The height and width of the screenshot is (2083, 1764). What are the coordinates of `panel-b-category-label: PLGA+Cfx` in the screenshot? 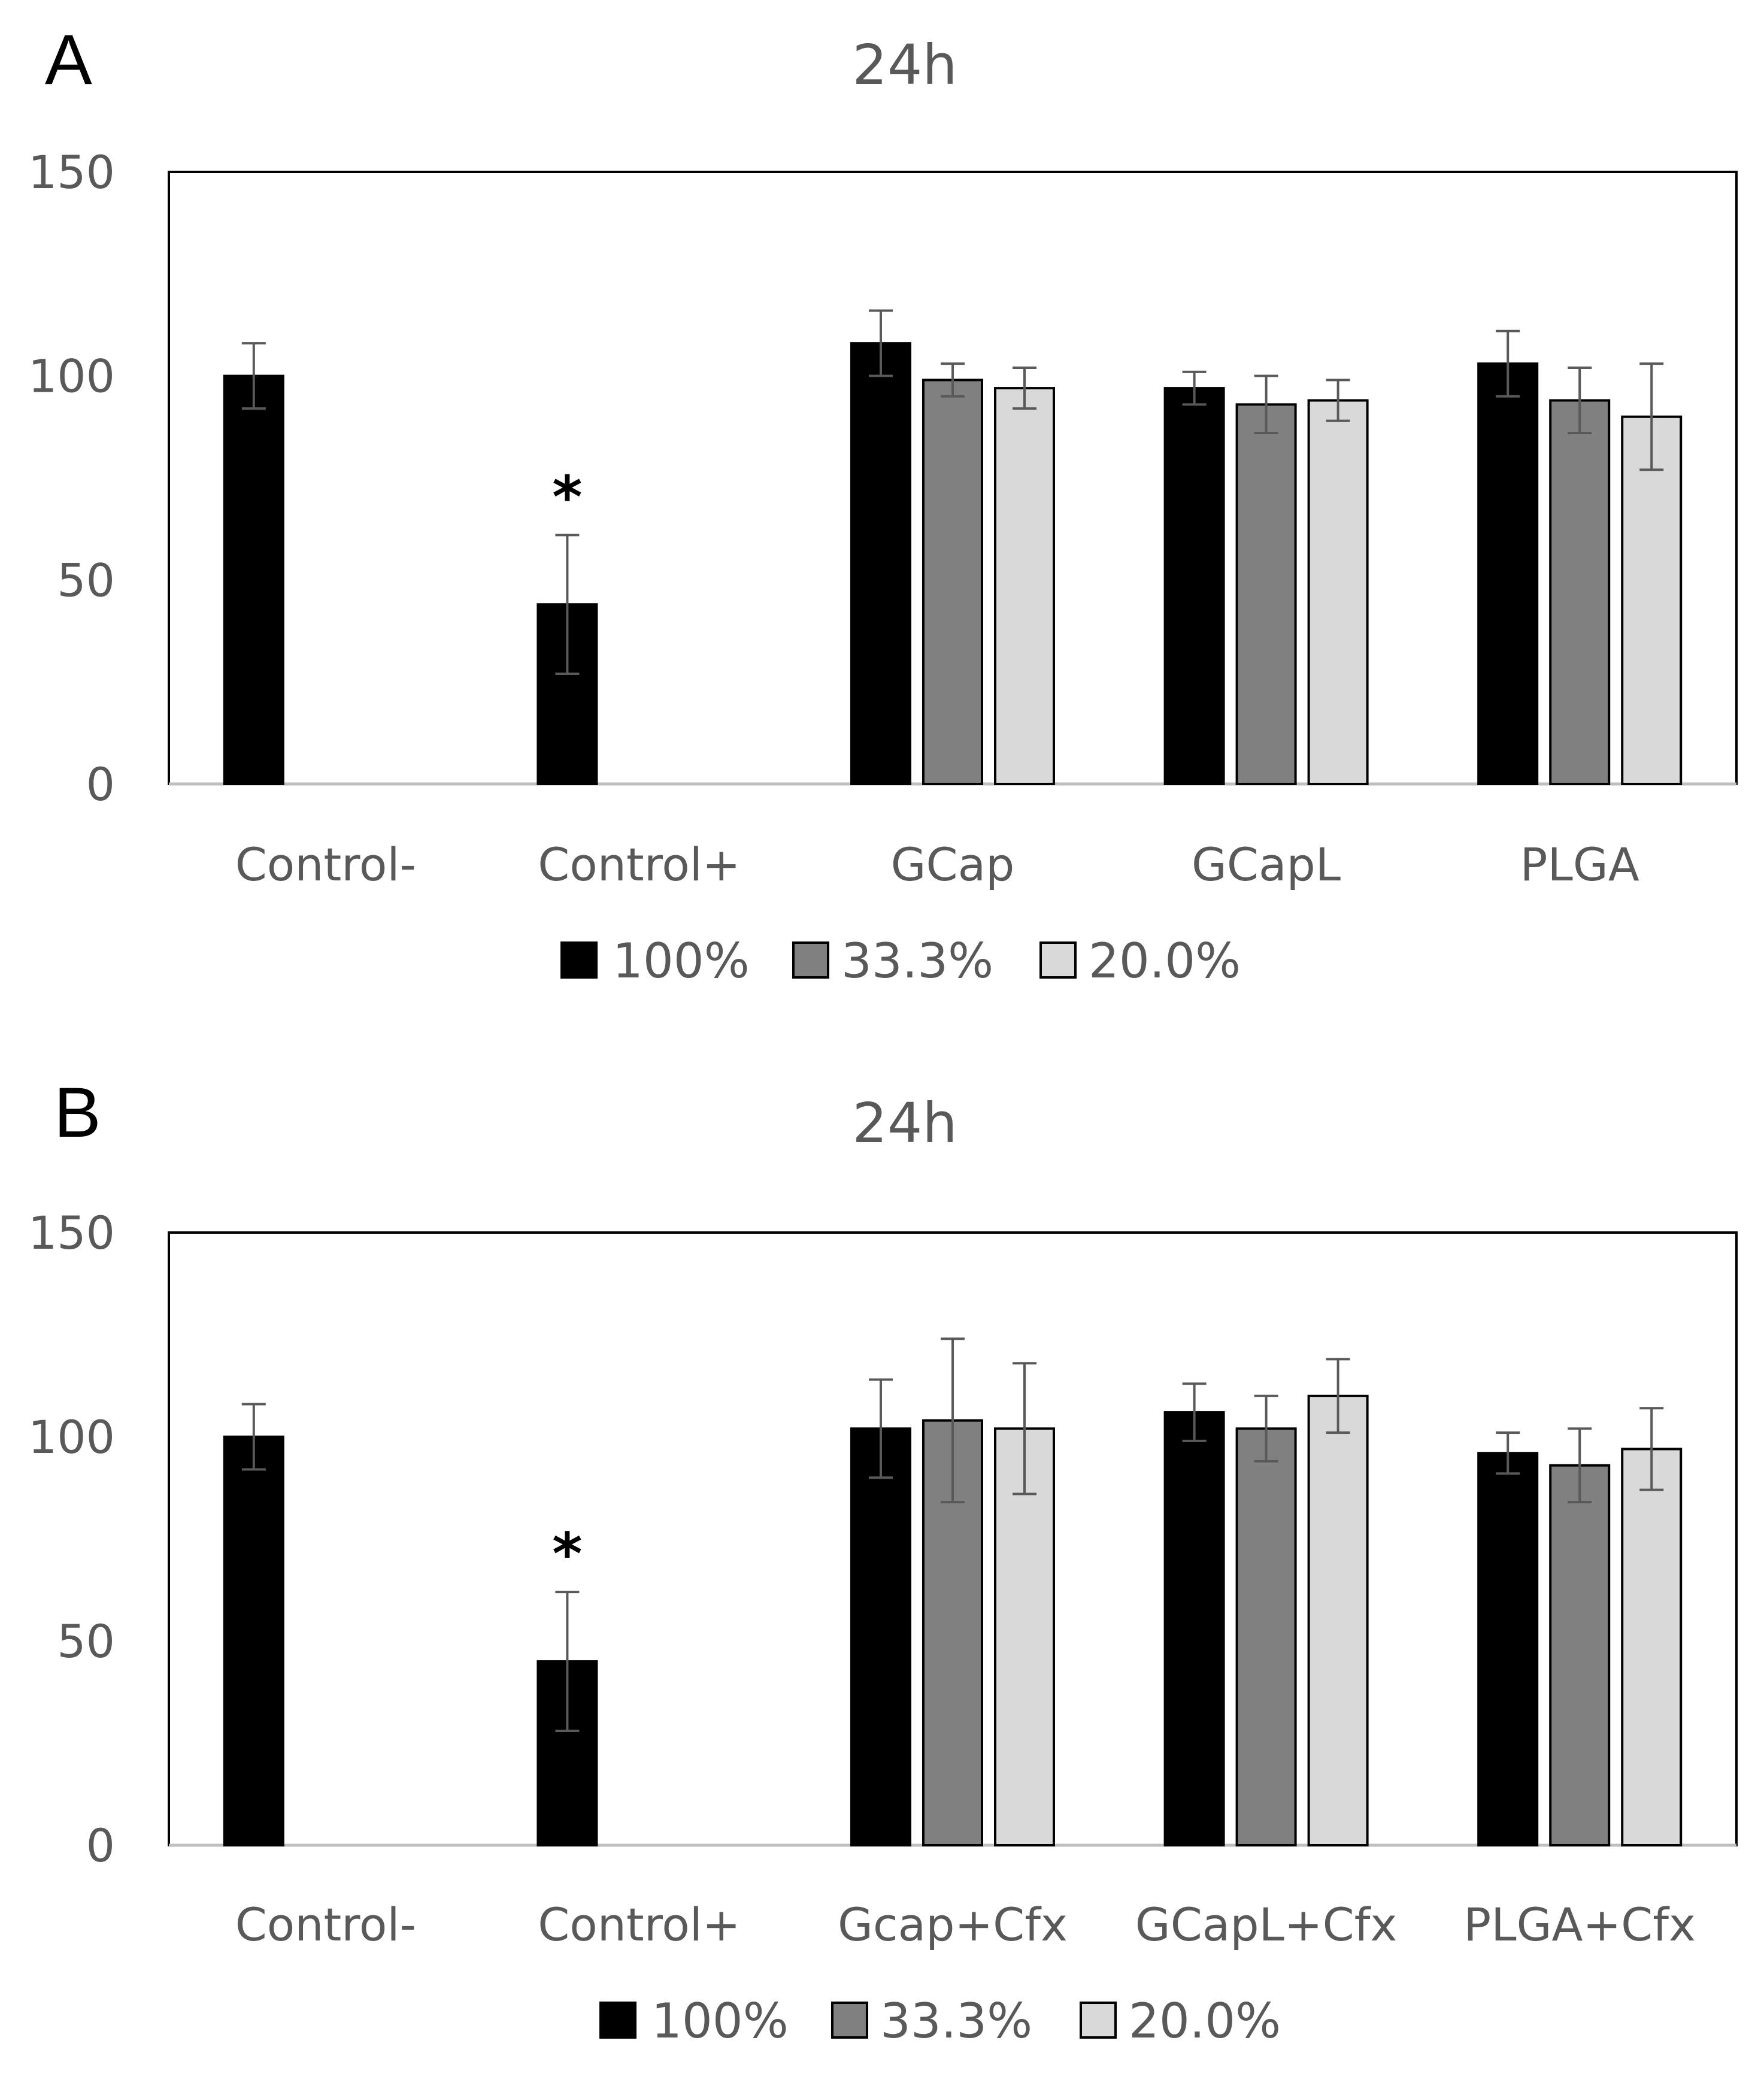 It's located at (1579, 1925).